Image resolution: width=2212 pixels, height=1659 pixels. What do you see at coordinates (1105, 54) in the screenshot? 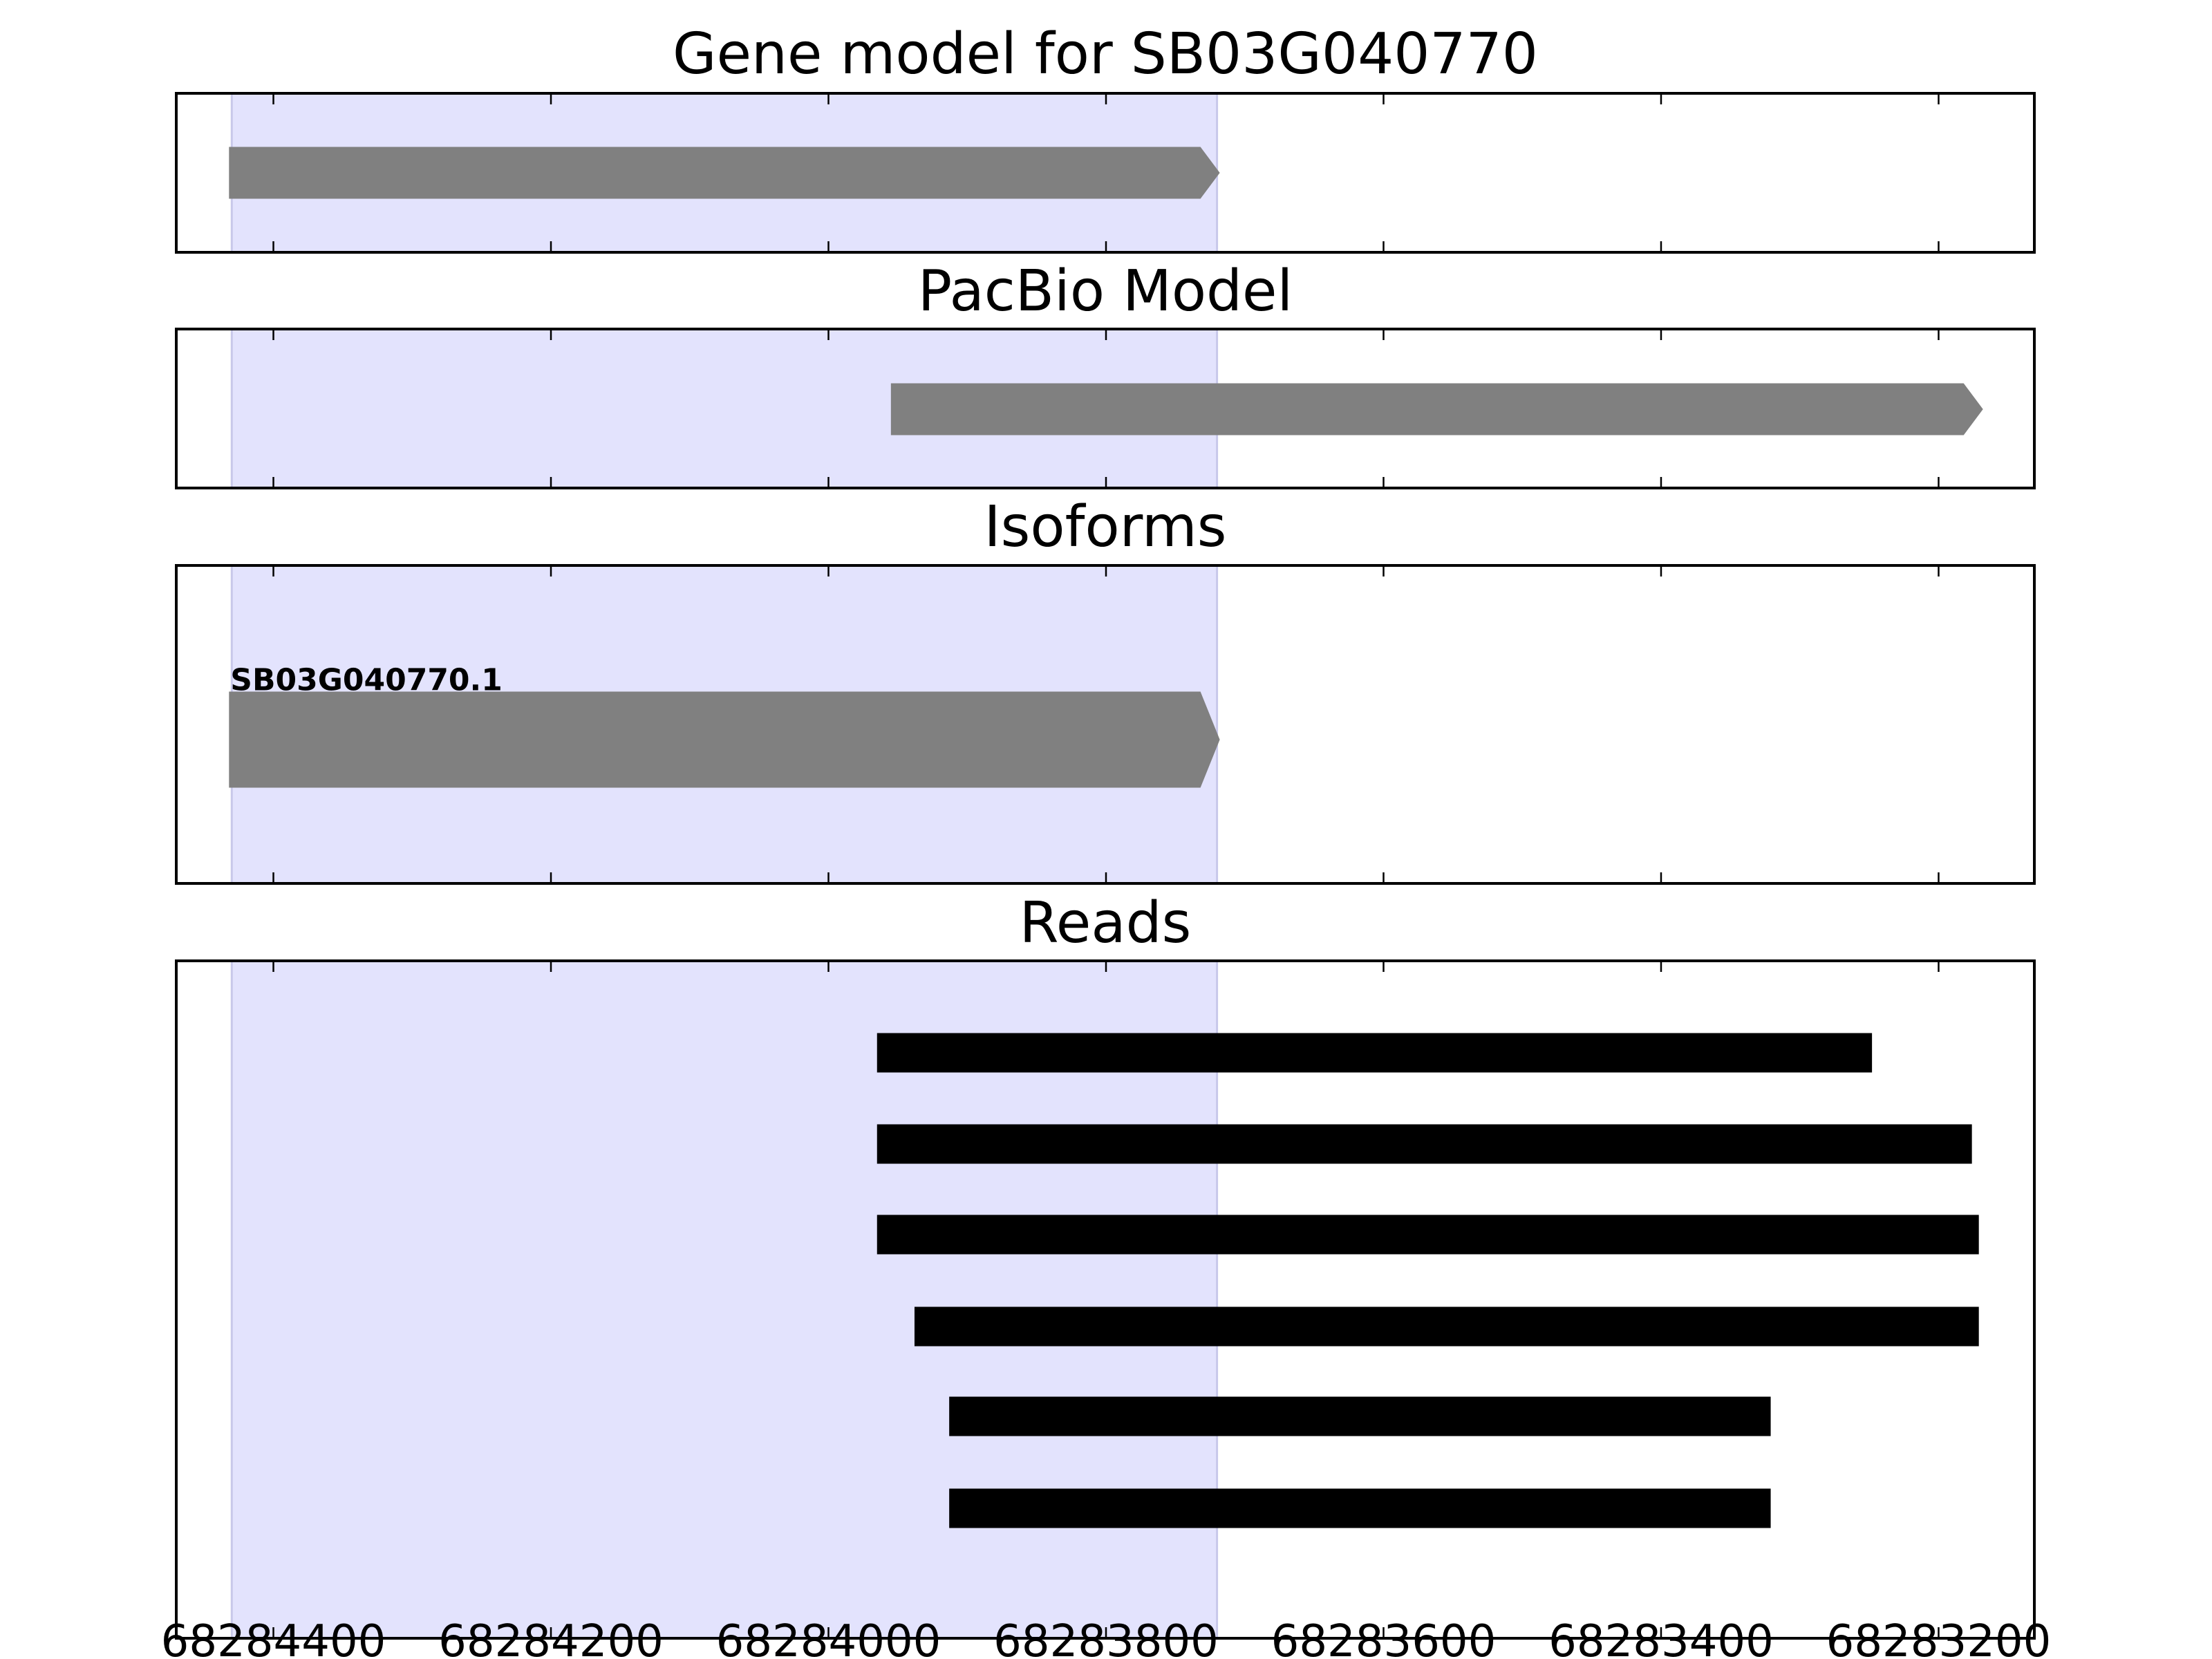
I see `panel-title: Gene model for SB03G040770` at bounding box center [1105, 54].